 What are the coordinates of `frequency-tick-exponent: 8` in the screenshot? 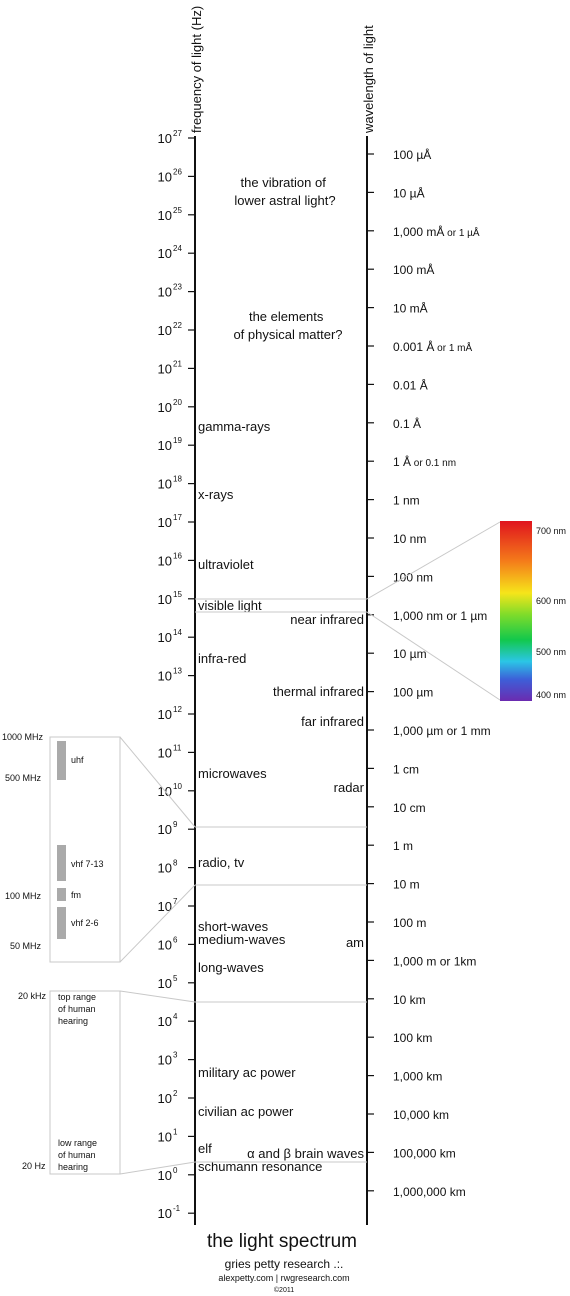 It's located at (175, 863).